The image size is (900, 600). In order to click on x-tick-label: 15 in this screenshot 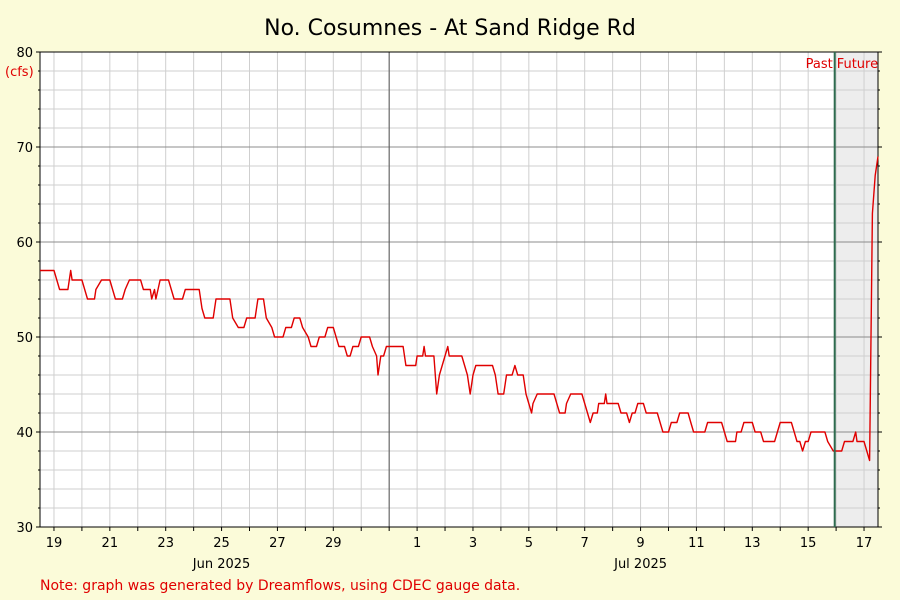, I will do `click(808, 543)`.